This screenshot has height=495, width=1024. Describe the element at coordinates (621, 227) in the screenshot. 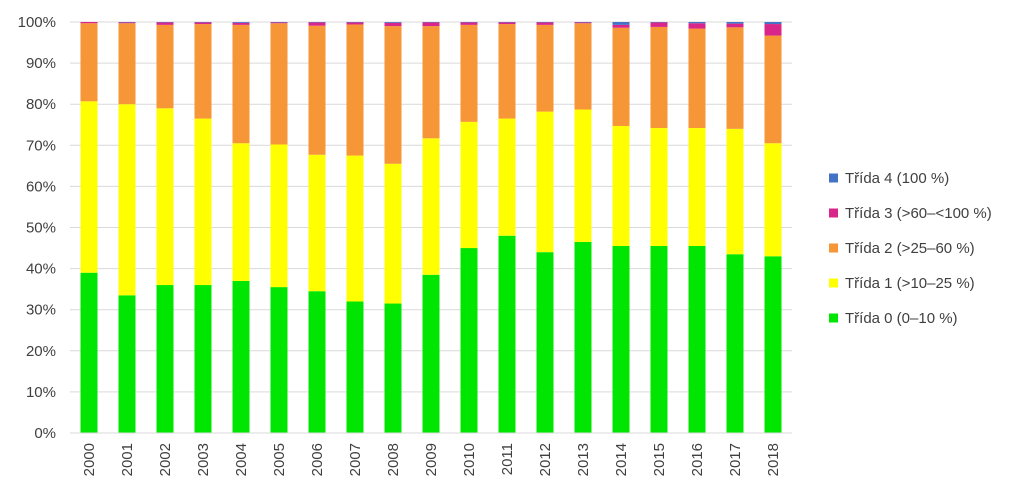

I see `bar-stack-2014` at that location.